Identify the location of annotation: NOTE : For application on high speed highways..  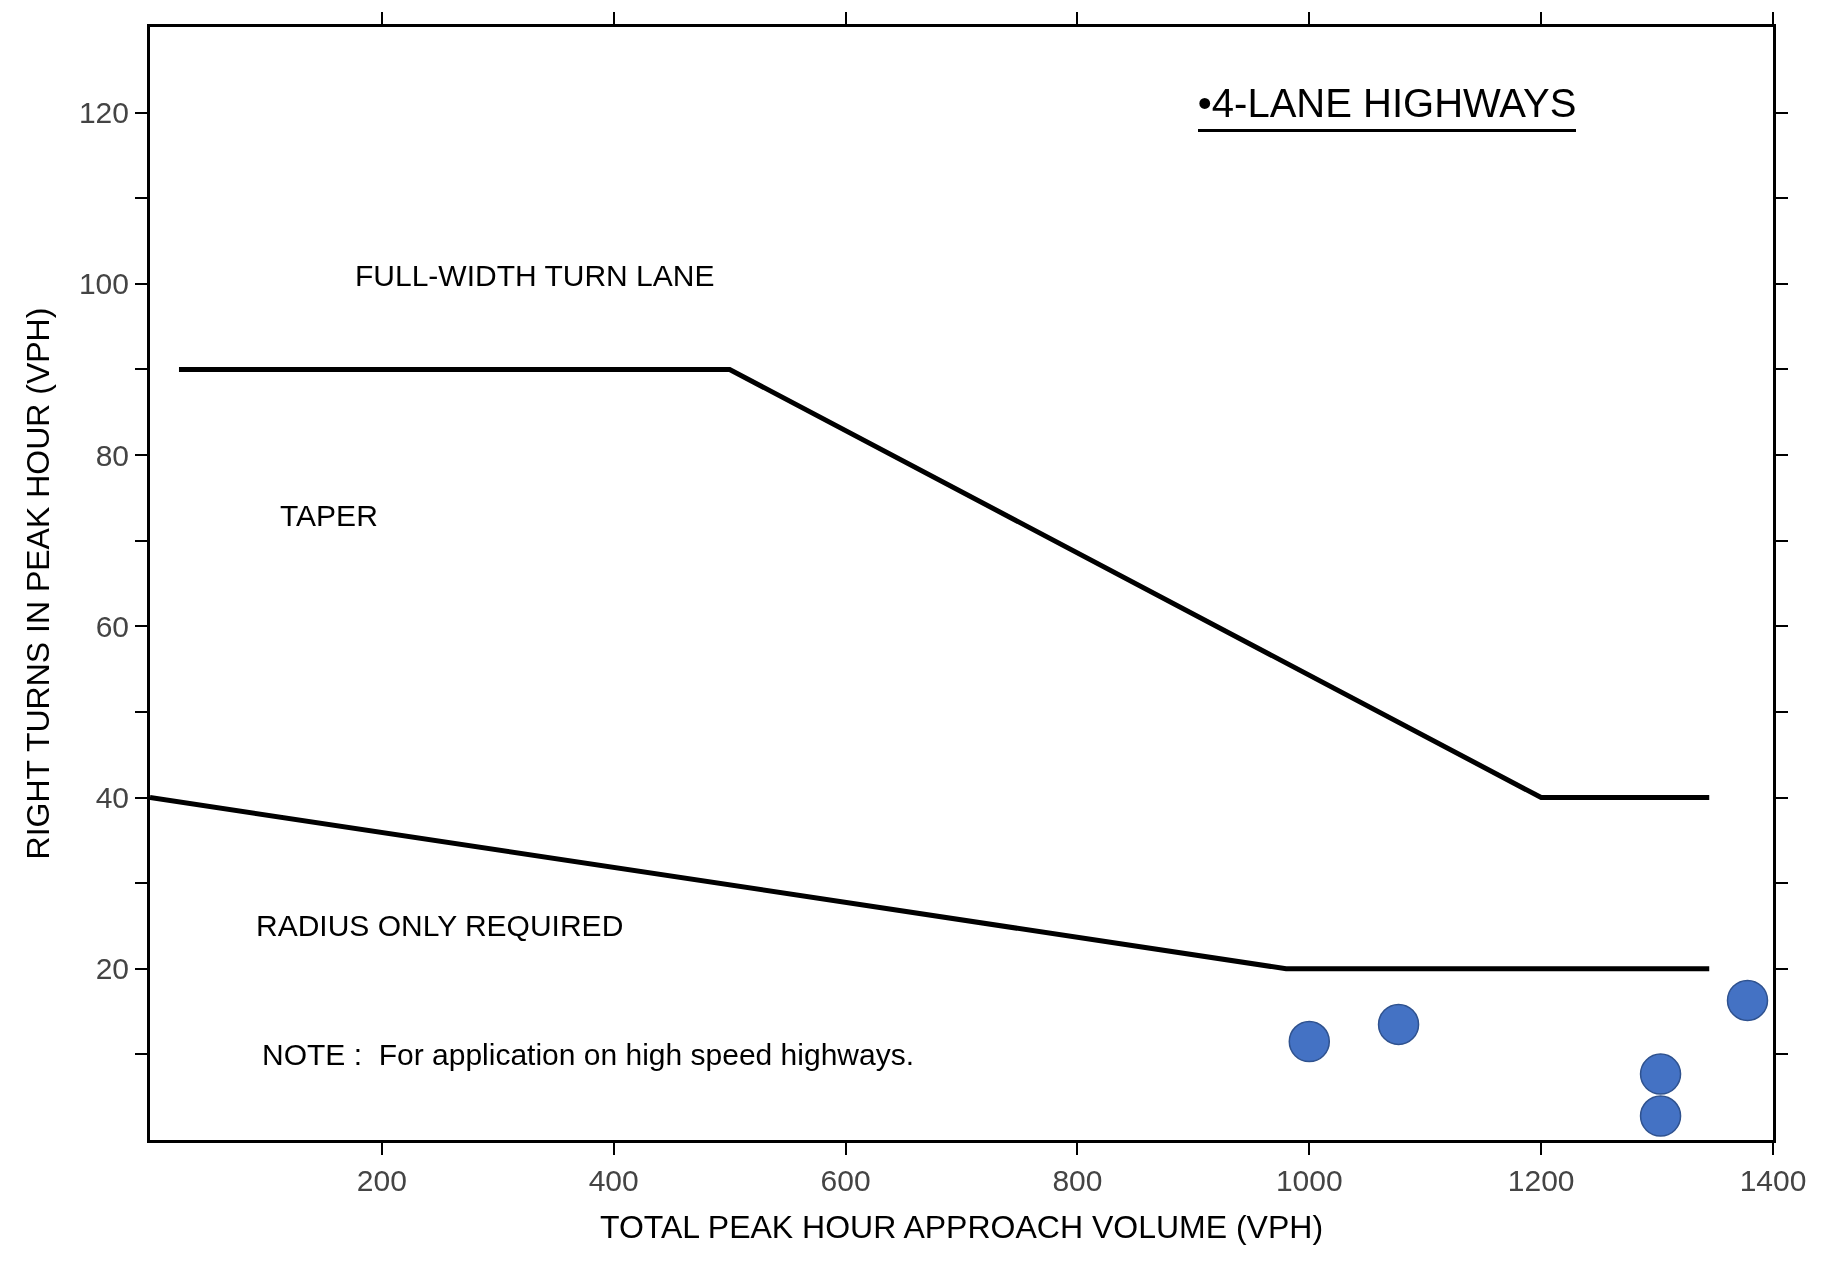
(588, 1054).